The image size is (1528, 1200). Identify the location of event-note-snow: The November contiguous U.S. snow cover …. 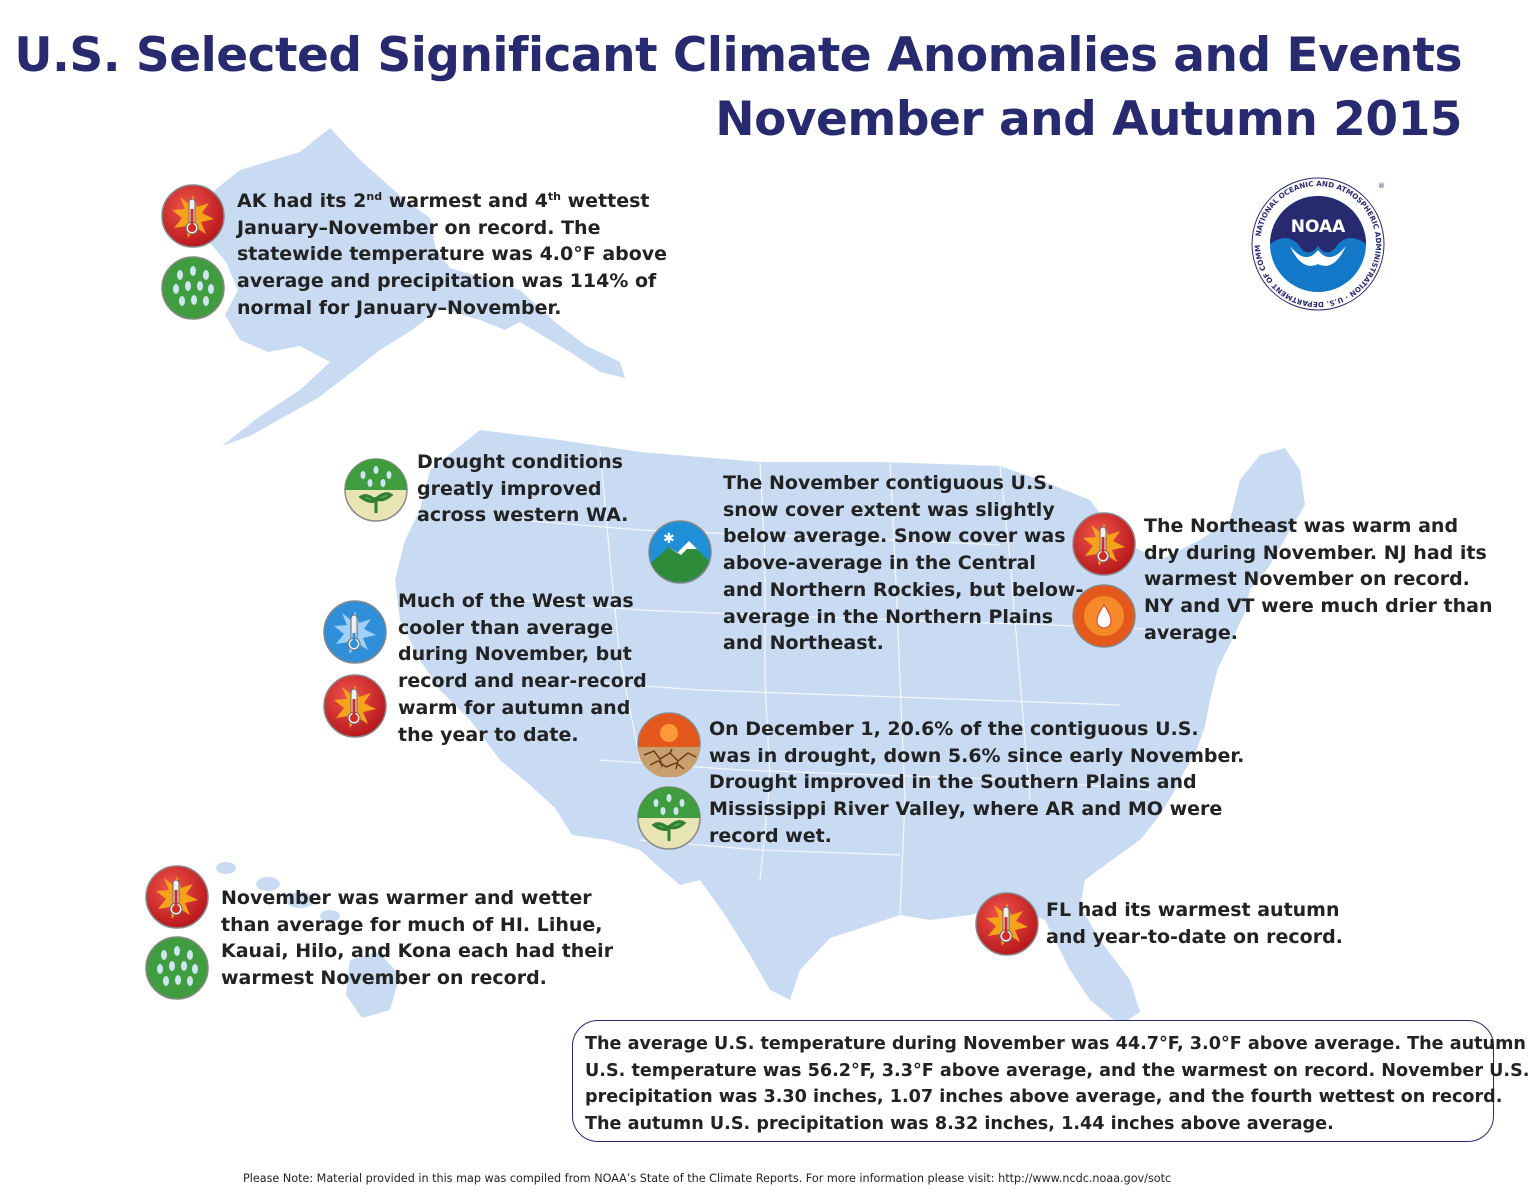
(903, 563).